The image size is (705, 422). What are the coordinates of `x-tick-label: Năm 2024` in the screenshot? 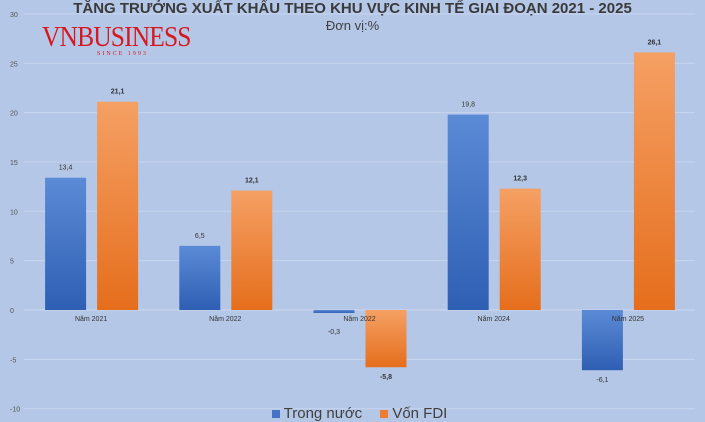 It's located at (494, 319).